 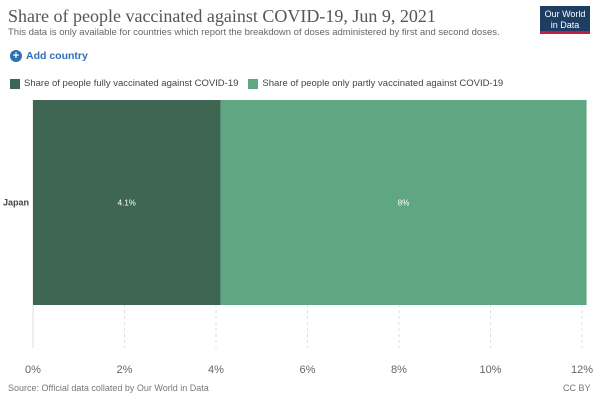 What do you see at coordinates (565, 14) in the screenshot?
I see `logo-line-1: Our World` at bounding box center [565, 14].